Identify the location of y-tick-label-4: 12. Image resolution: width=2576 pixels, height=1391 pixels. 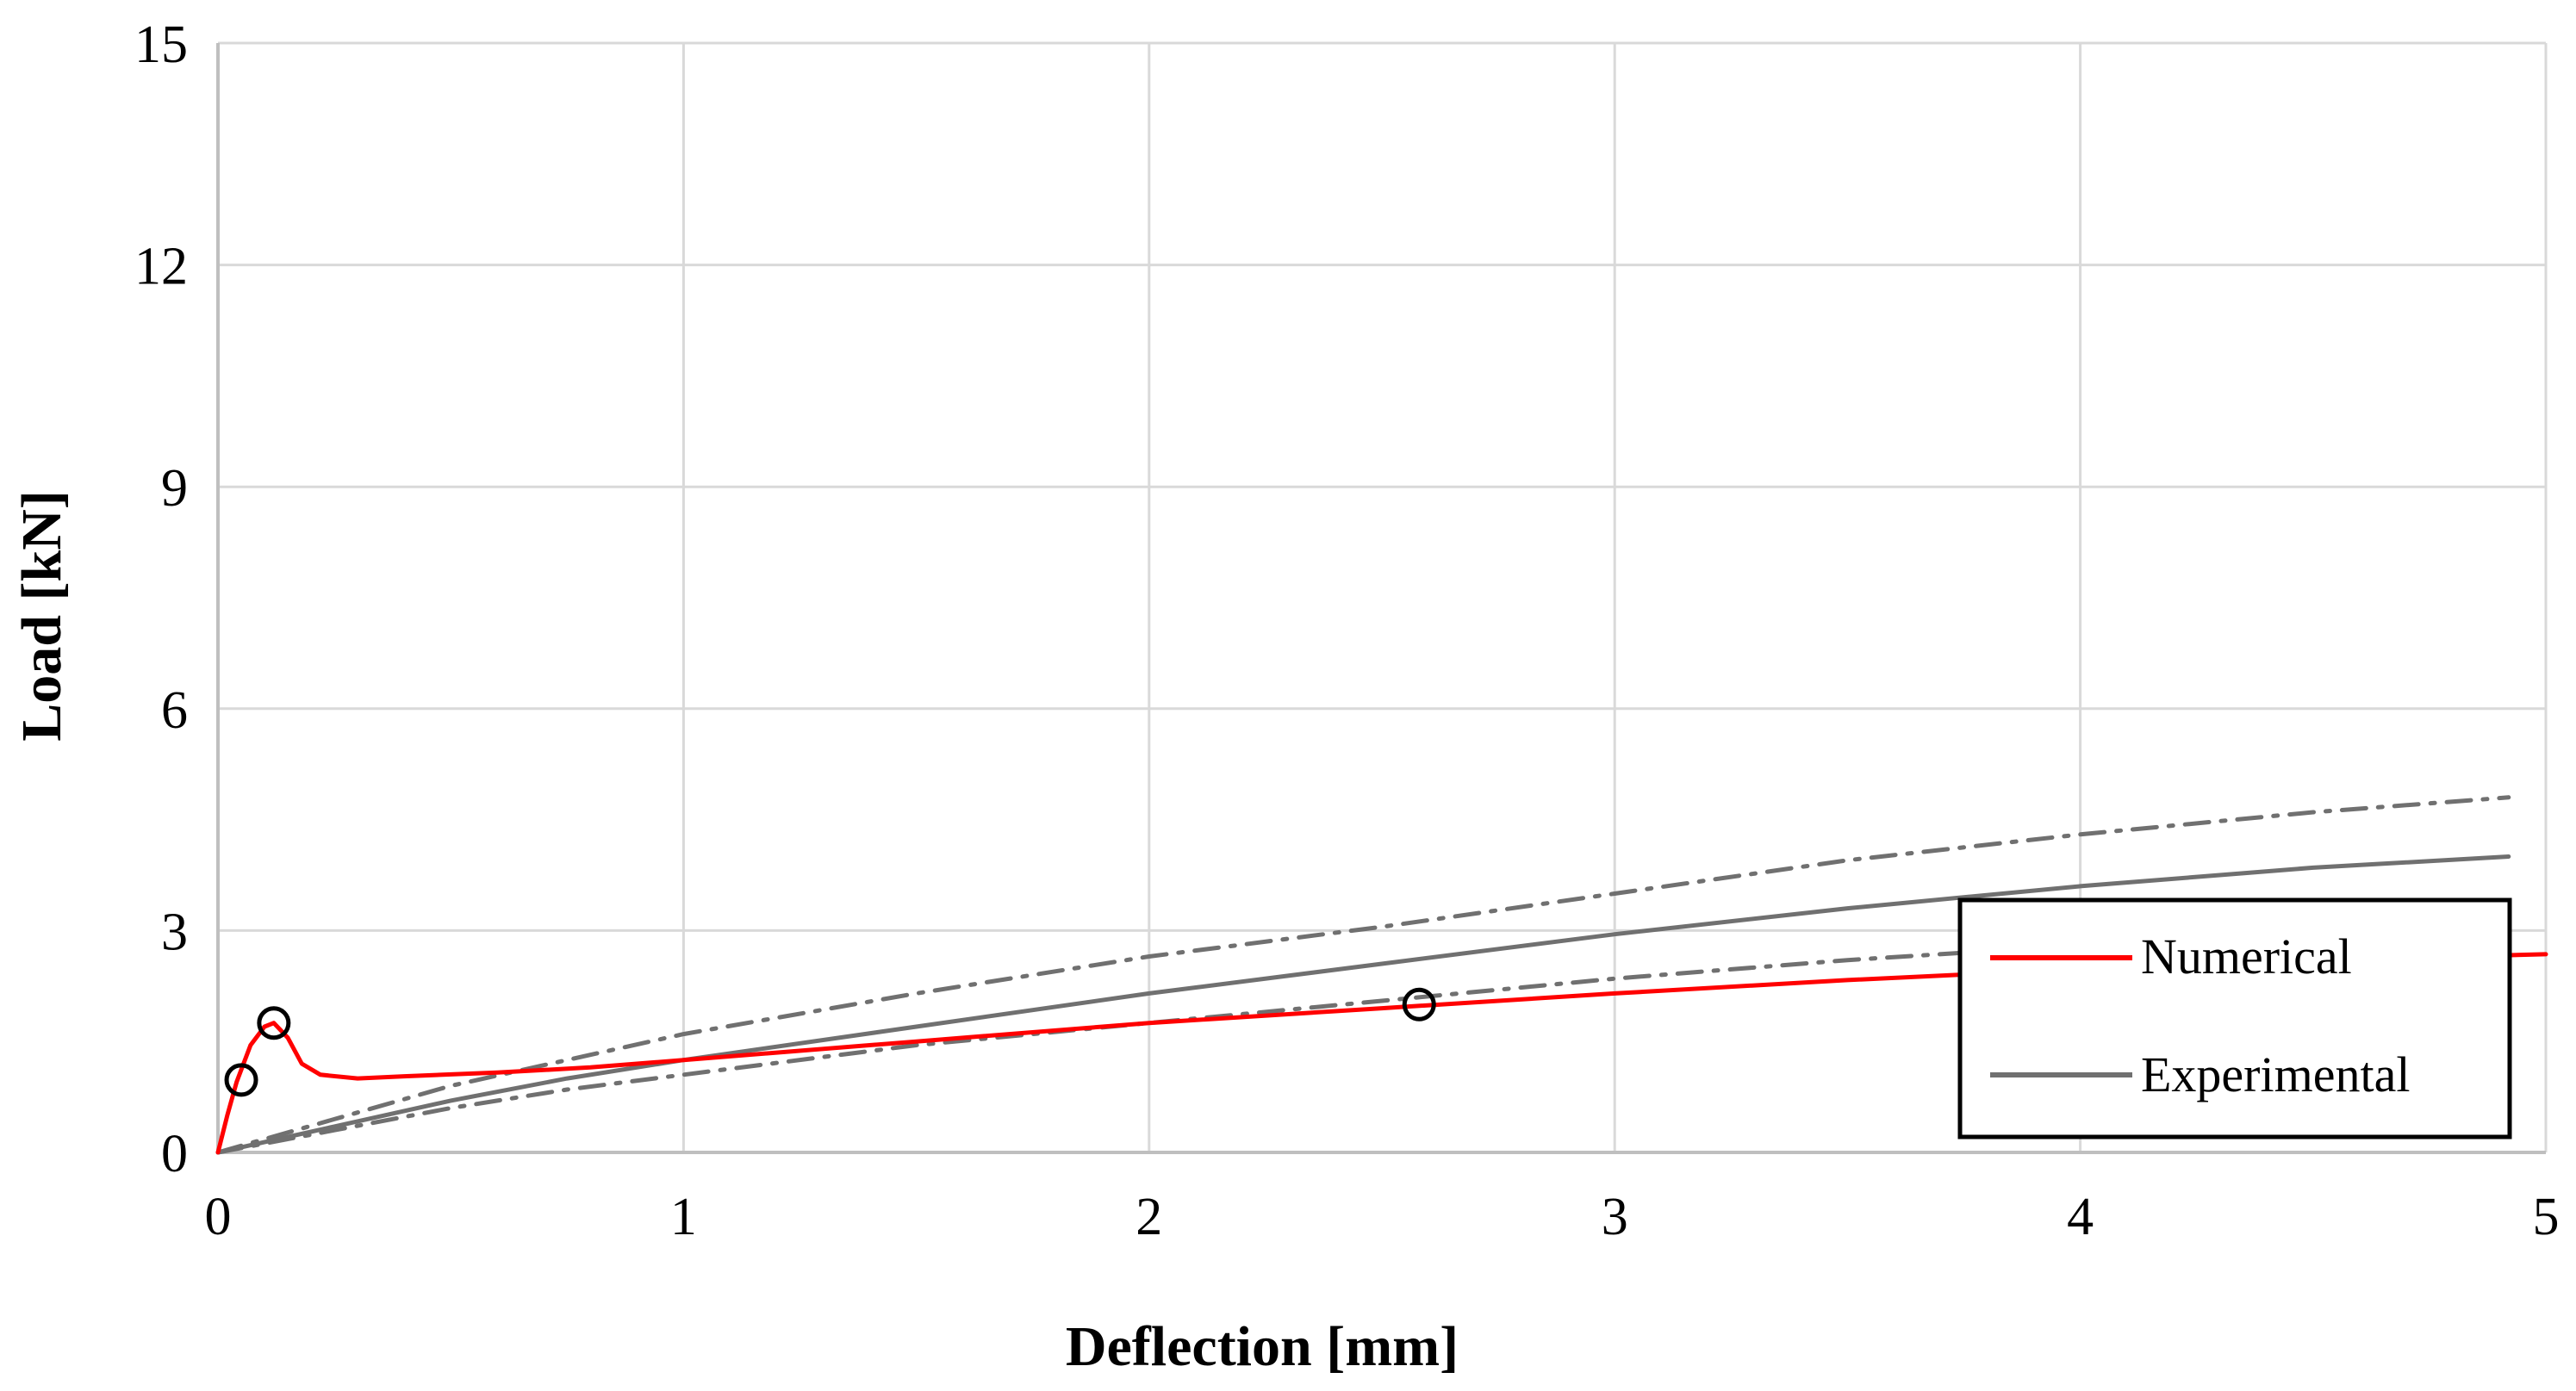
(161, 267).